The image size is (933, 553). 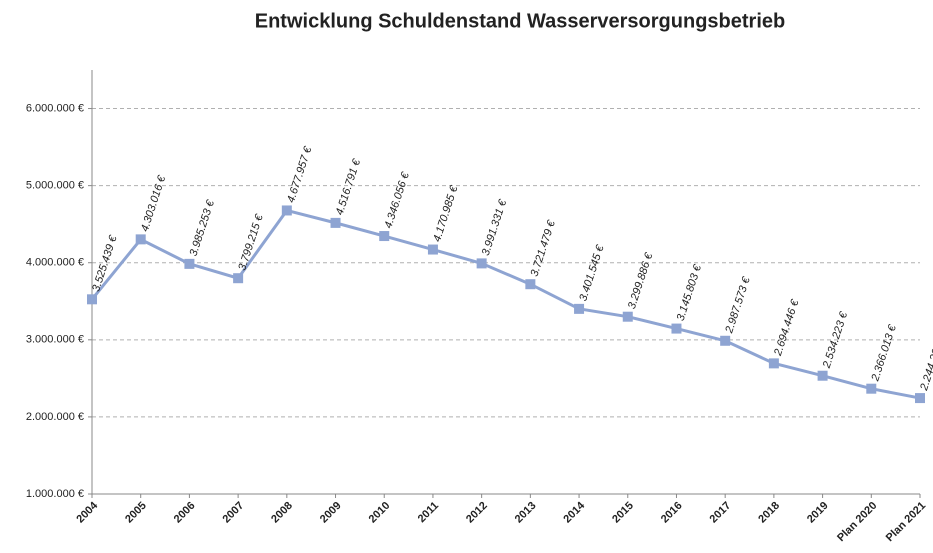 What do you see at coordinates (55, 417) in the screenshot?
I see `y-tick-label: 2.000.000 €` at bounding box center [55, 417].